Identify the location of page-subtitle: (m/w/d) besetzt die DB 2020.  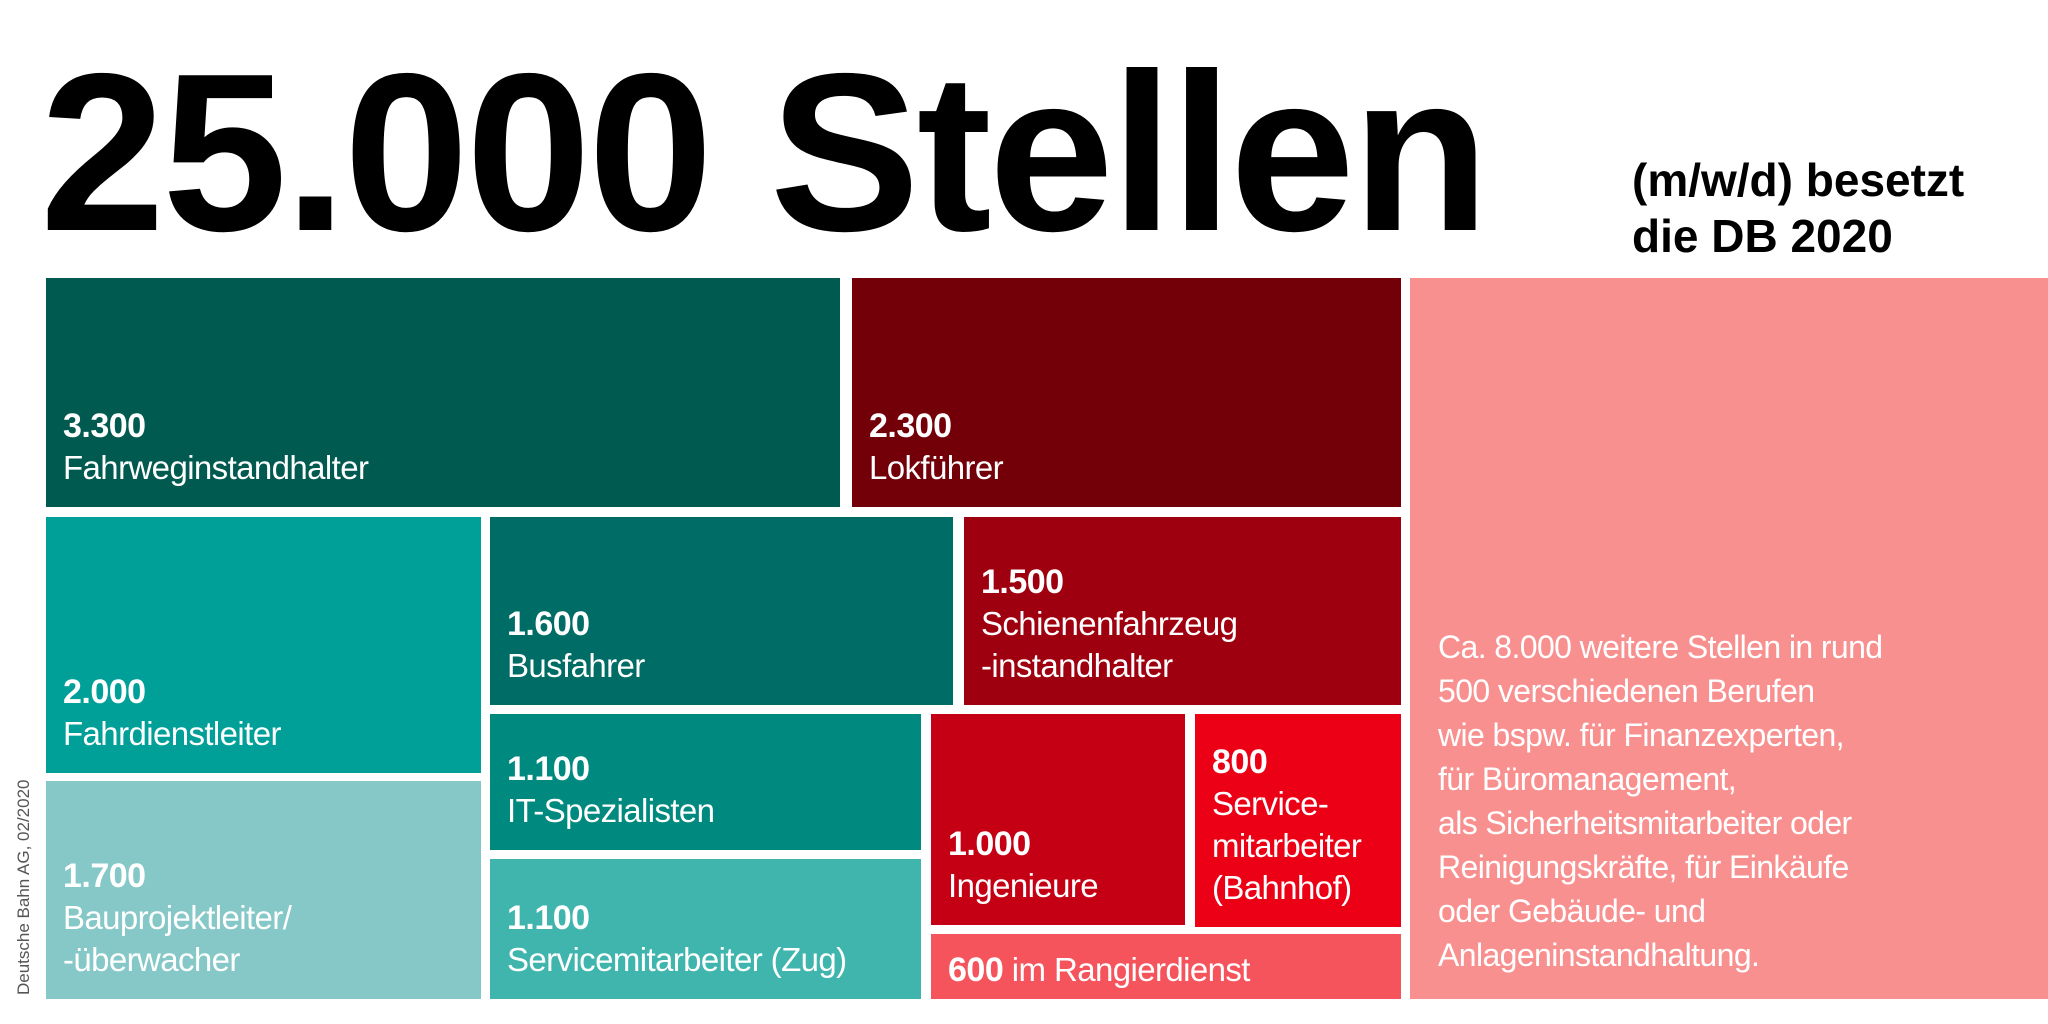
(1798, 208).